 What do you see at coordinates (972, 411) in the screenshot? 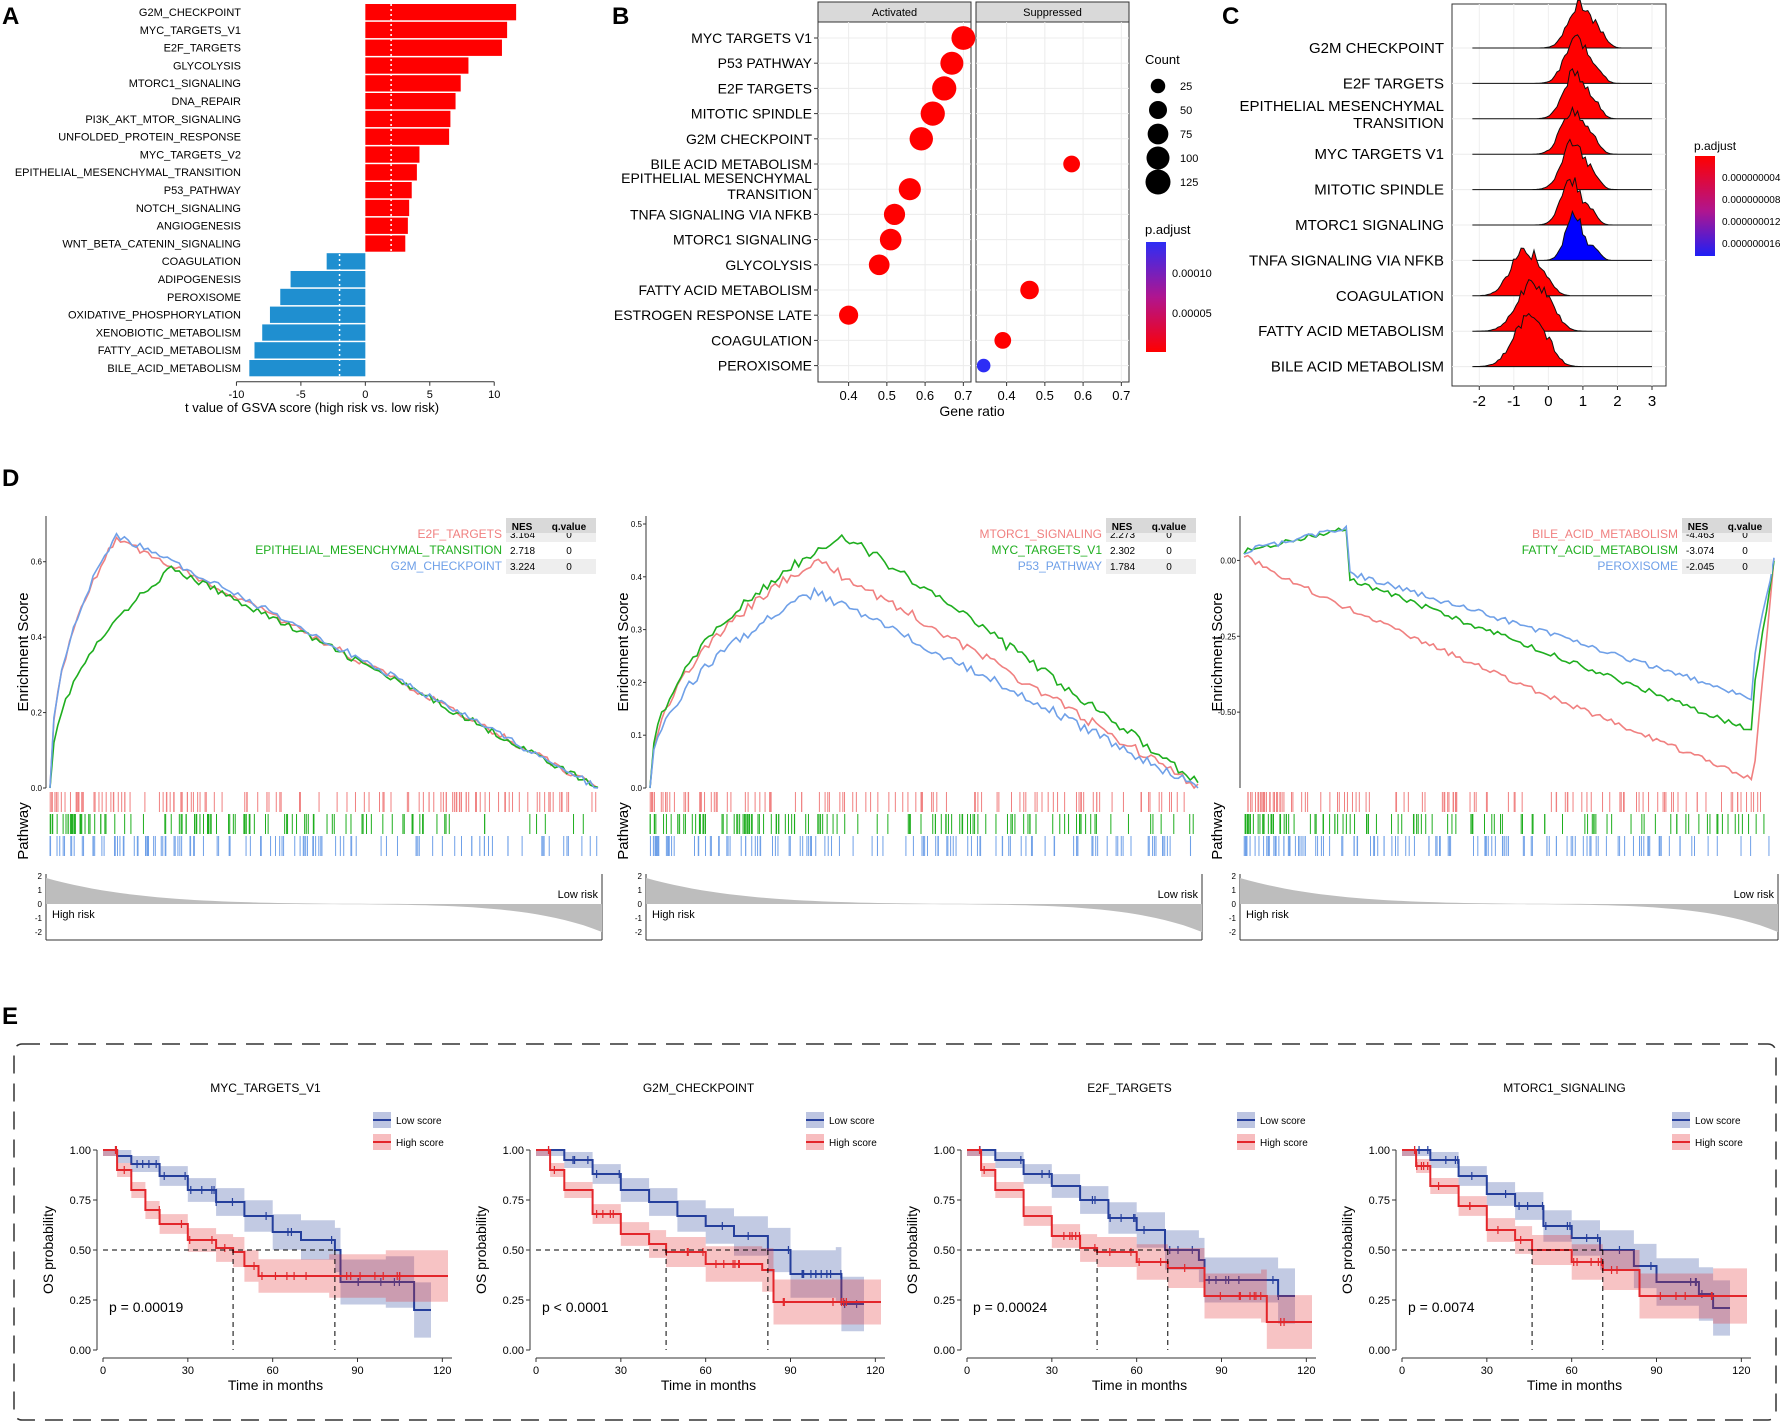
I see `x-axis-title: Gene ratio` at bounding box center [972, 411].